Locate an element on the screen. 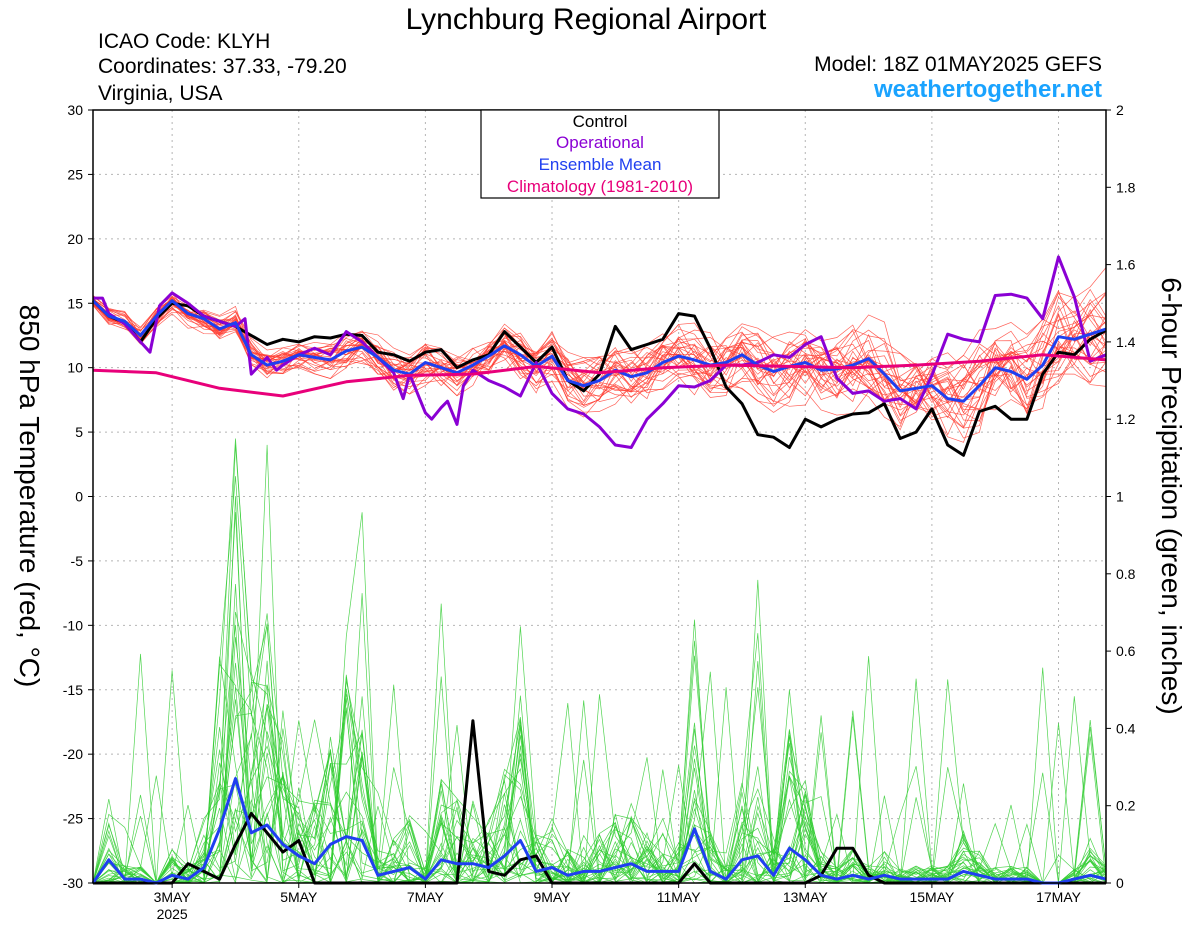 The width and height of the screenshot is (1200, 927). legend-box is located at coordinates (600, 154).